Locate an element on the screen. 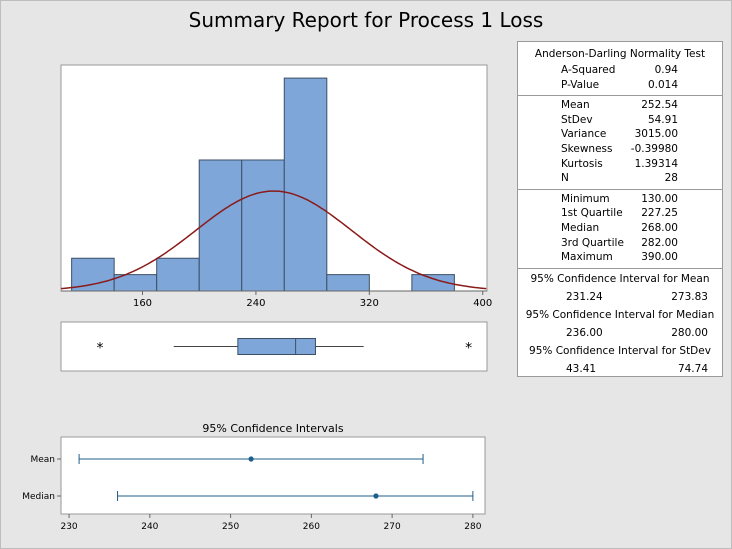 This screenshot has height=549, width=732. stat-value: 227.25 is located at coordinates (659, 213).